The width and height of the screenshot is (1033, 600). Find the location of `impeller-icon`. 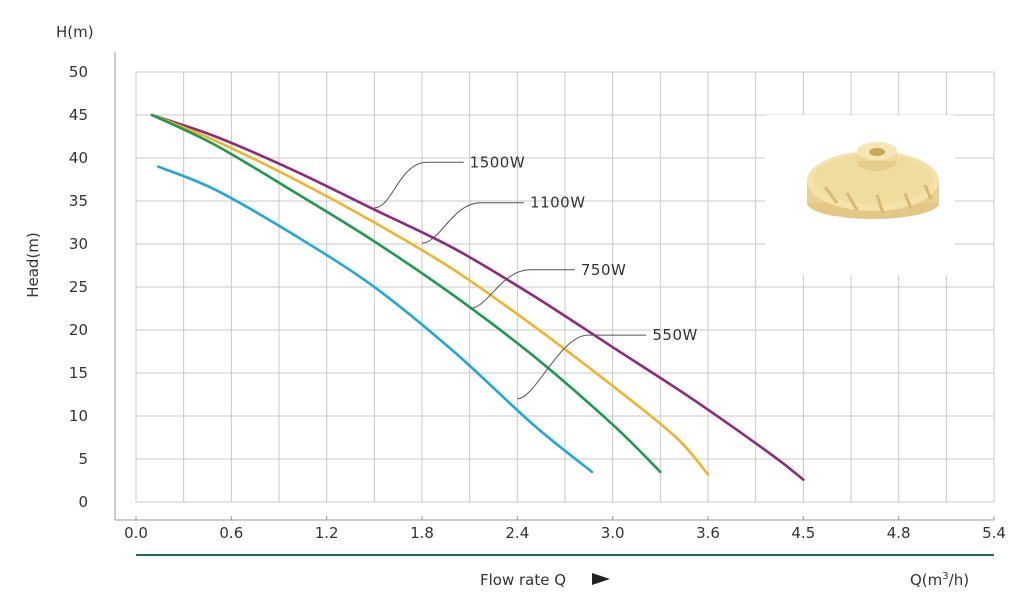

impeller-icon is located at coordinates (873, 180).